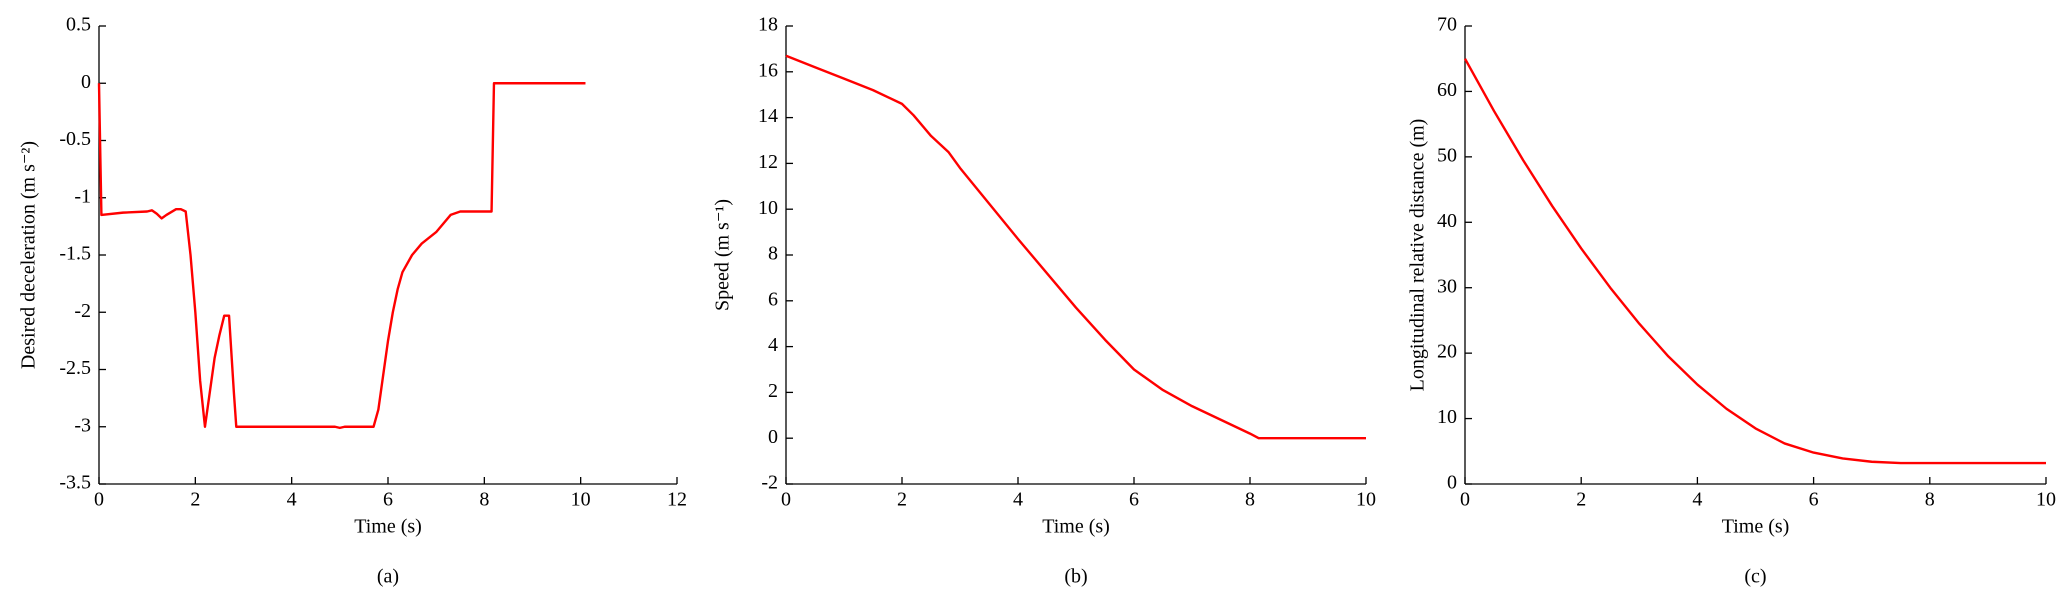  Describe the element at coordinates (75, 139) in the screenshot. I see `y-tick-label: -0.5` at that location.